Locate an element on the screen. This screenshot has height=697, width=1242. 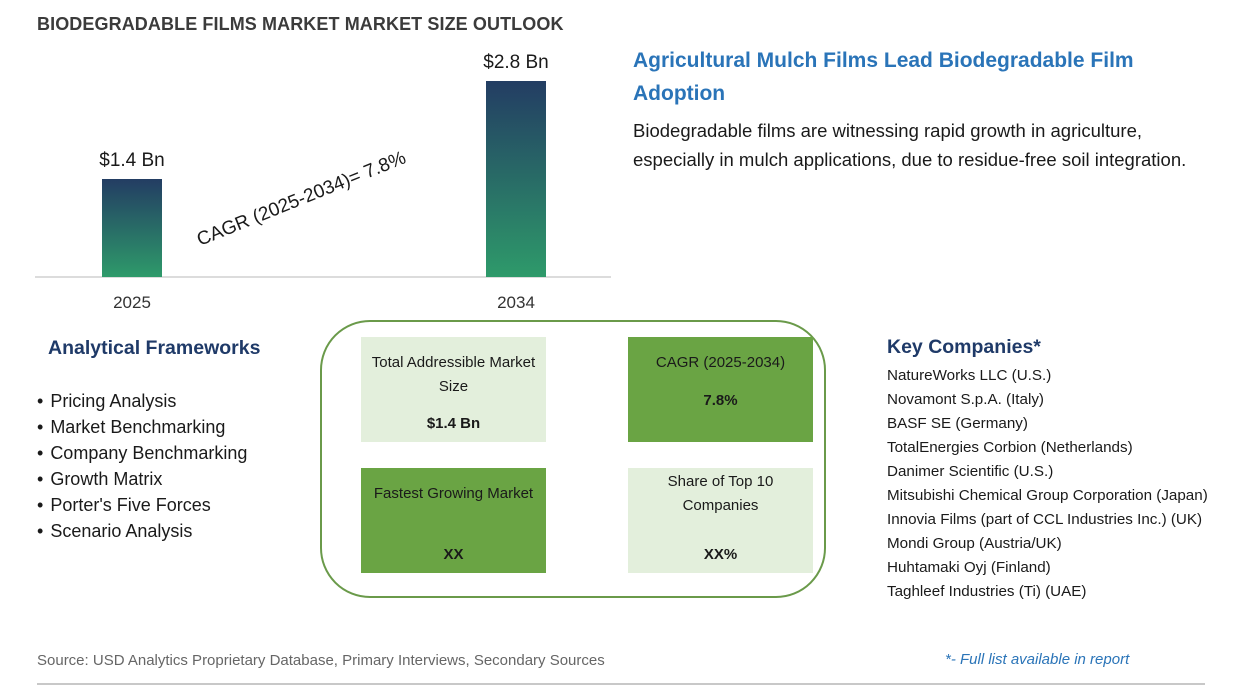
company-item: TotalEnergies Corbion (Netherlands) is located at coordinates (1010, 447).